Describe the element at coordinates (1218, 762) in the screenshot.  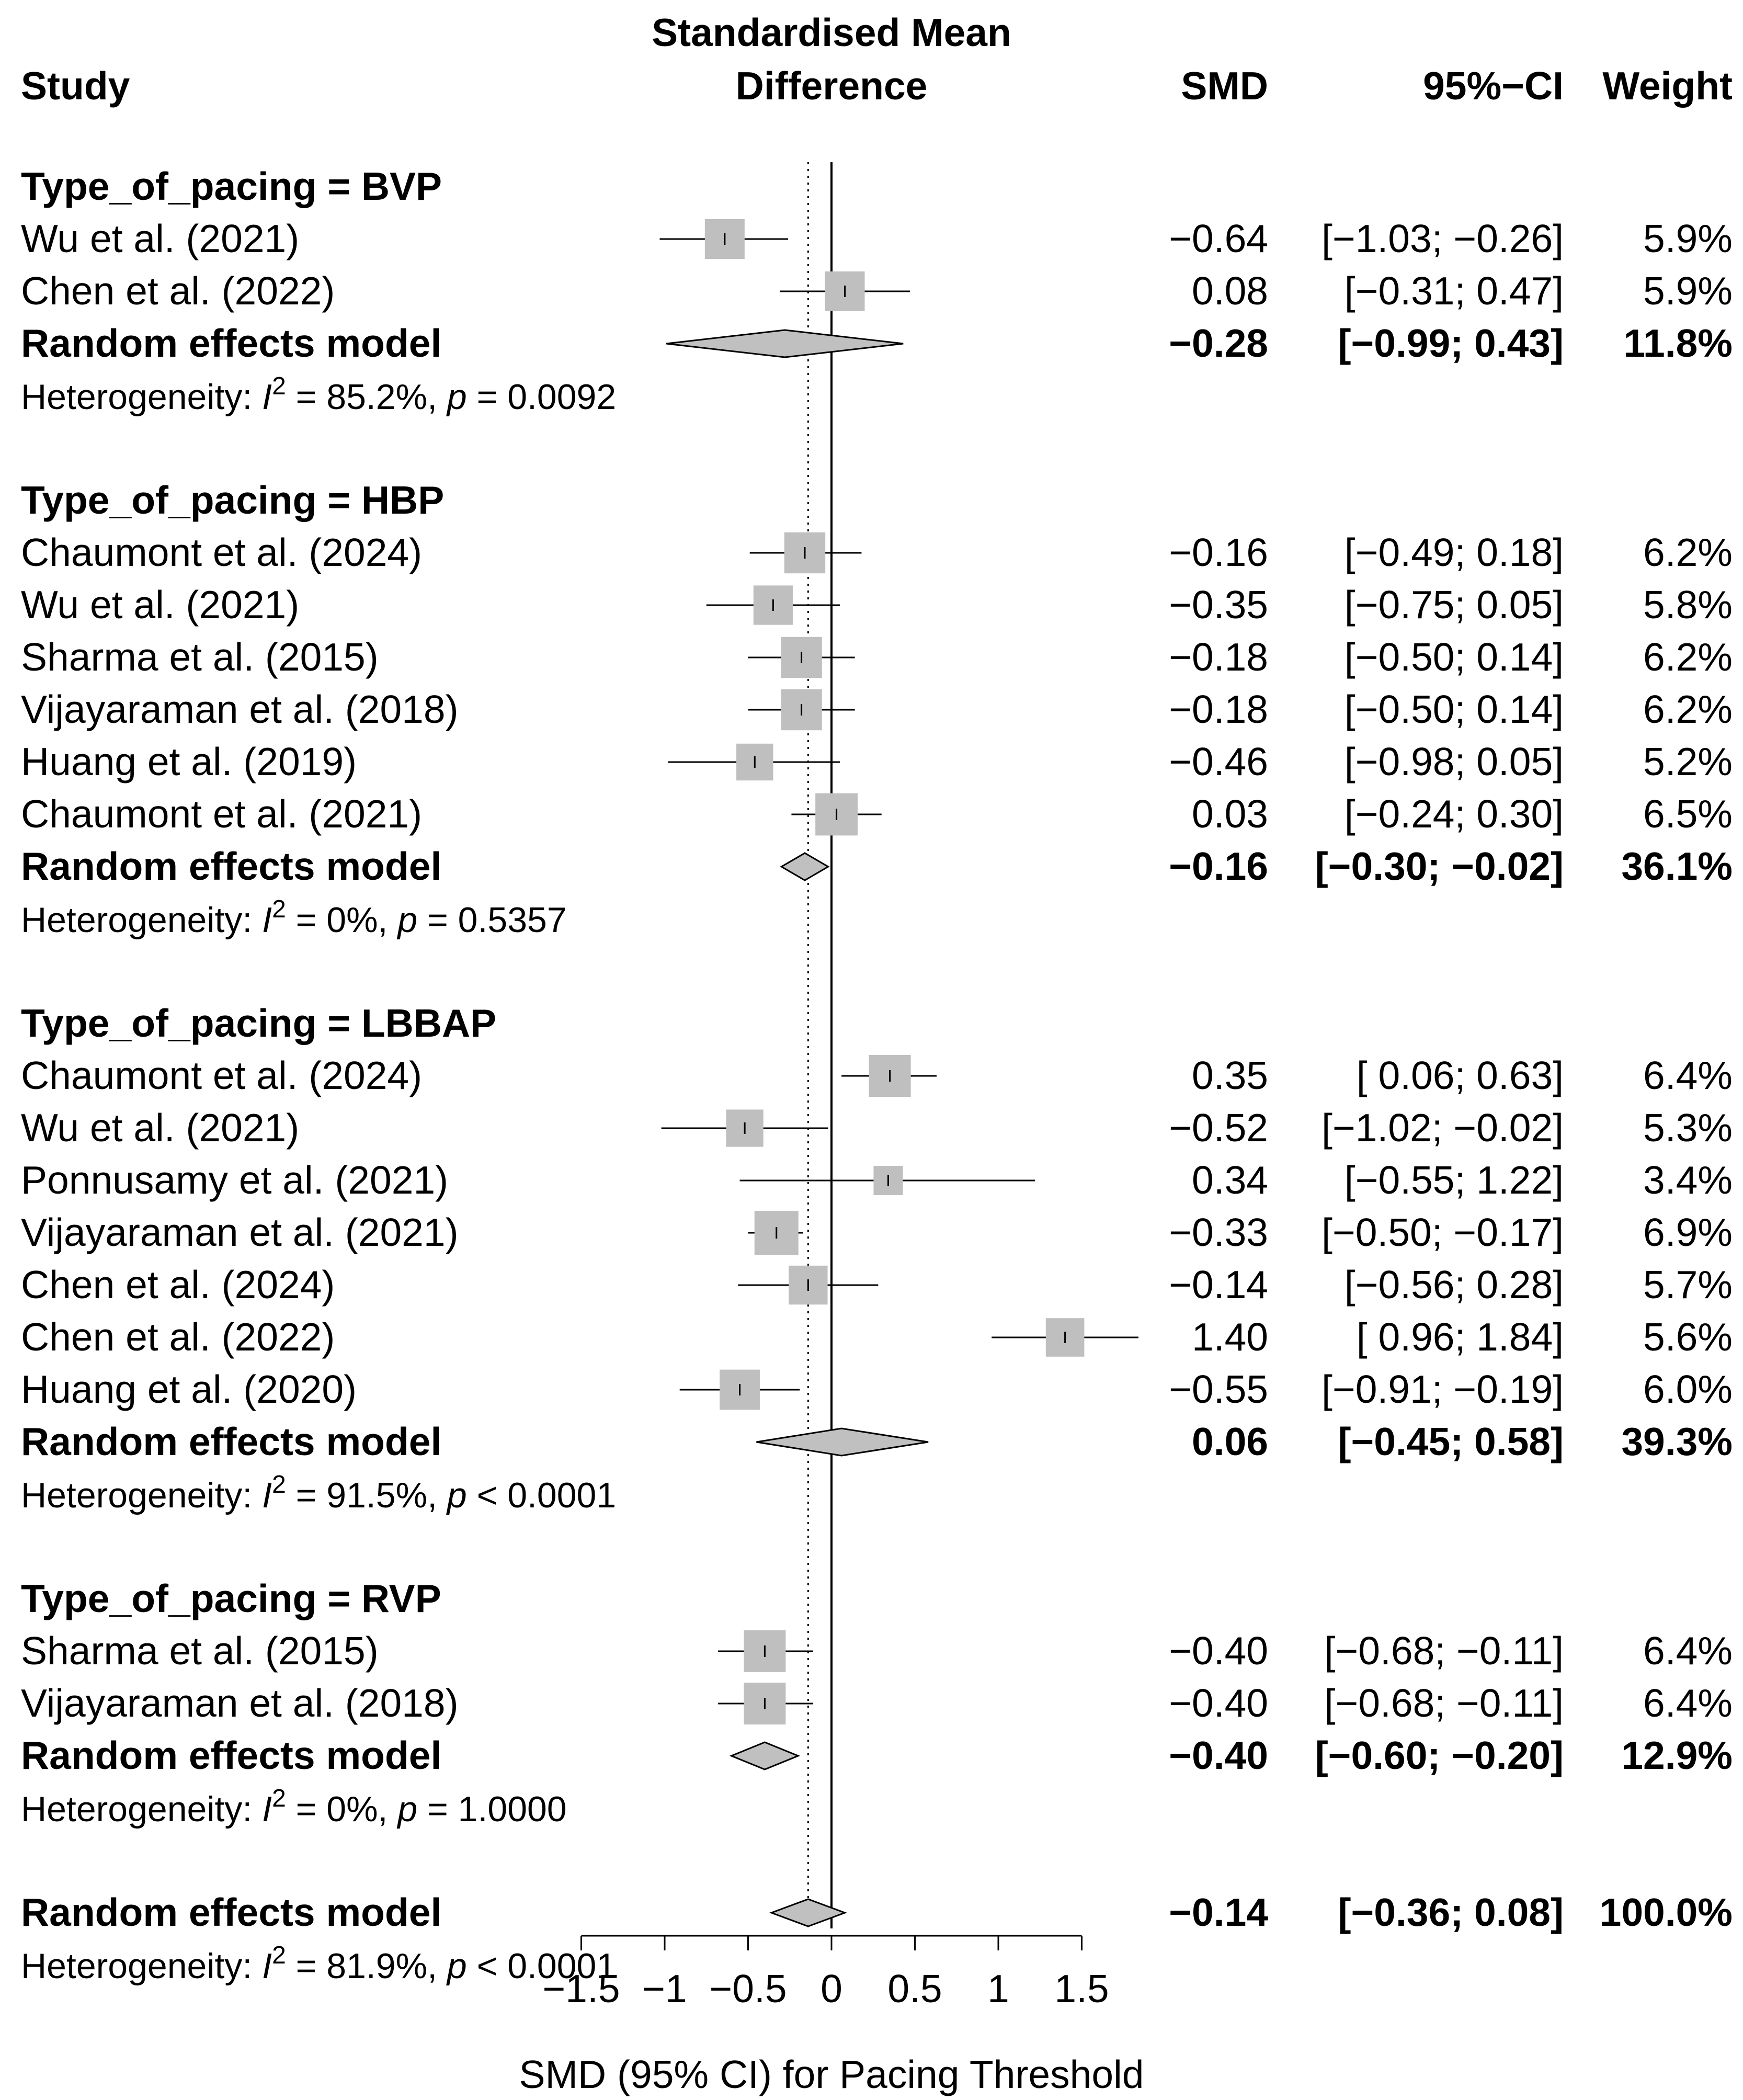
I see `smd-value: −0.46` at that location.